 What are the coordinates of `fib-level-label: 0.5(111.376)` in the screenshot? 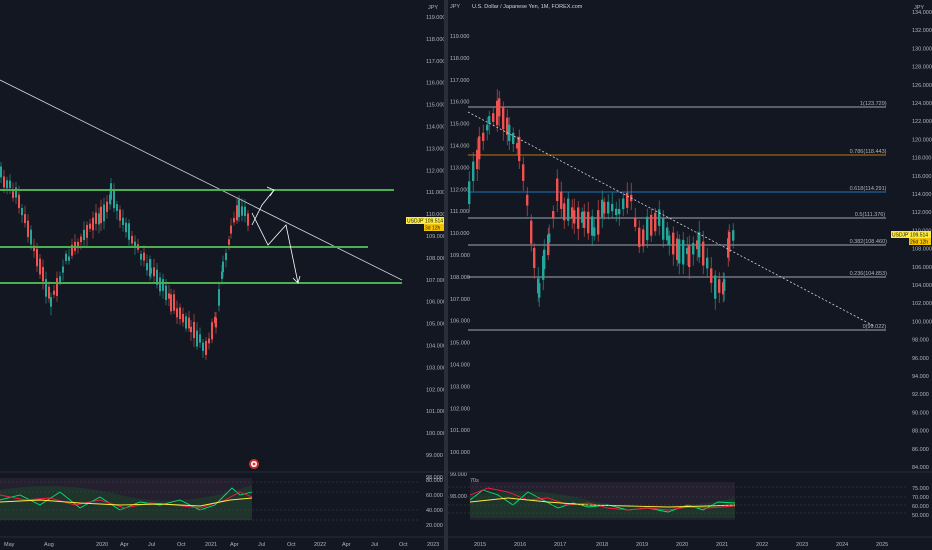 It's located at (870, 215).